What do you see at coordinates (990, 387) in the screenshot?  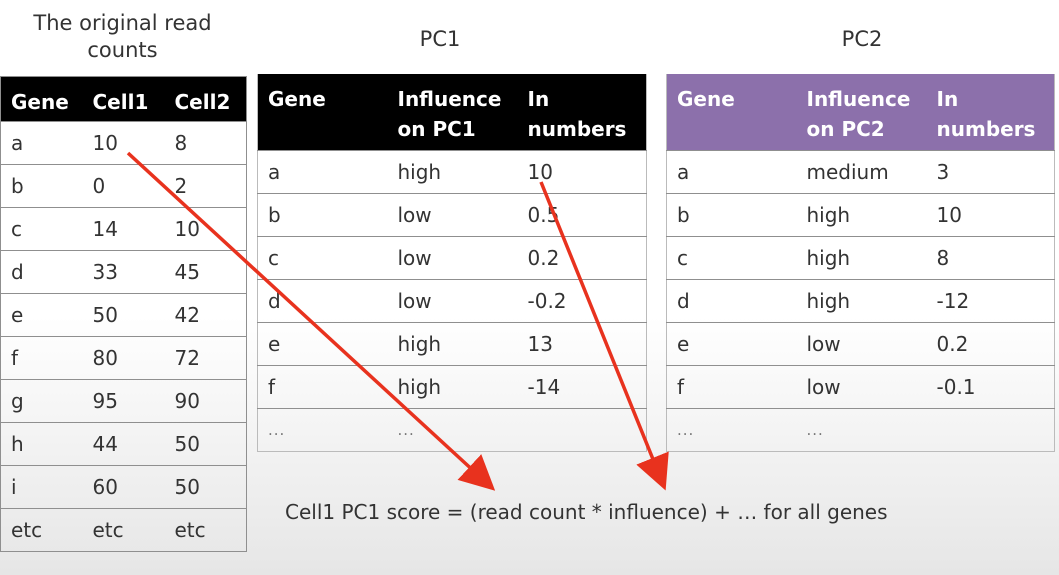 I see `table-cell: -0.1` at bounding box center [990, 387].